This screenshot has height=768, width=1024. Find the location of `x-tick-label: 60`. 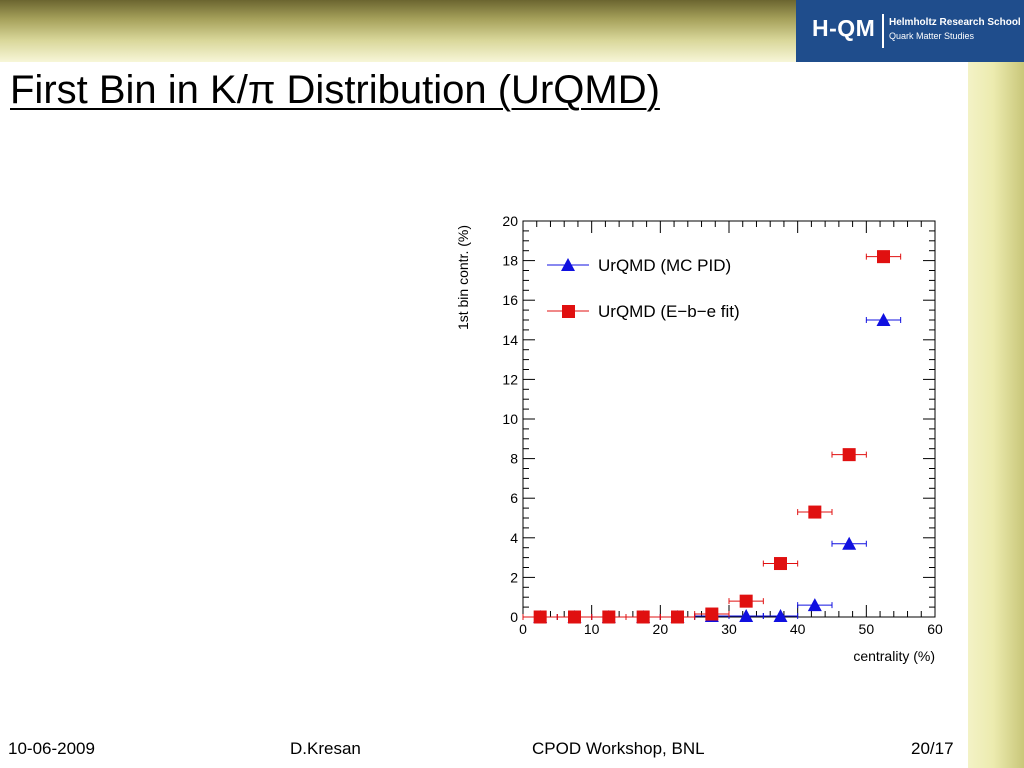

x-tick-label: 60 is located at coordinates (935, 629).